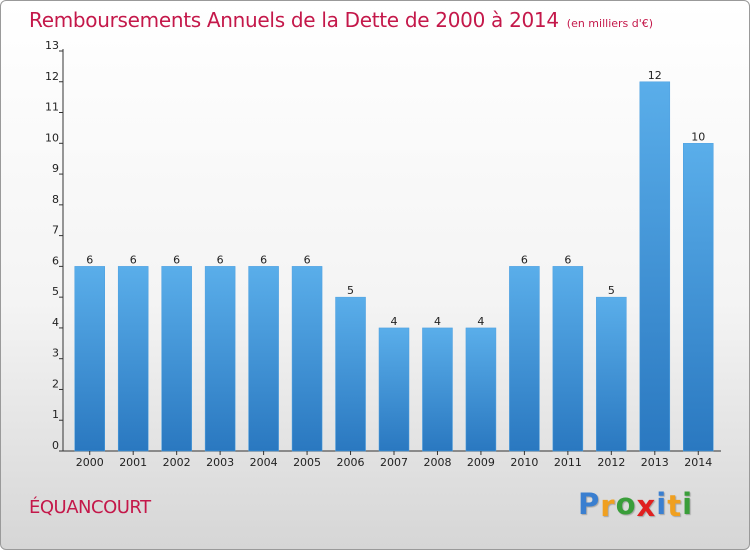 The width and height of the screenshot is (750, 550). Describe the element at coordinates (524, 462) in the screenshot. I see `x-tick-label: 2010` at that location.